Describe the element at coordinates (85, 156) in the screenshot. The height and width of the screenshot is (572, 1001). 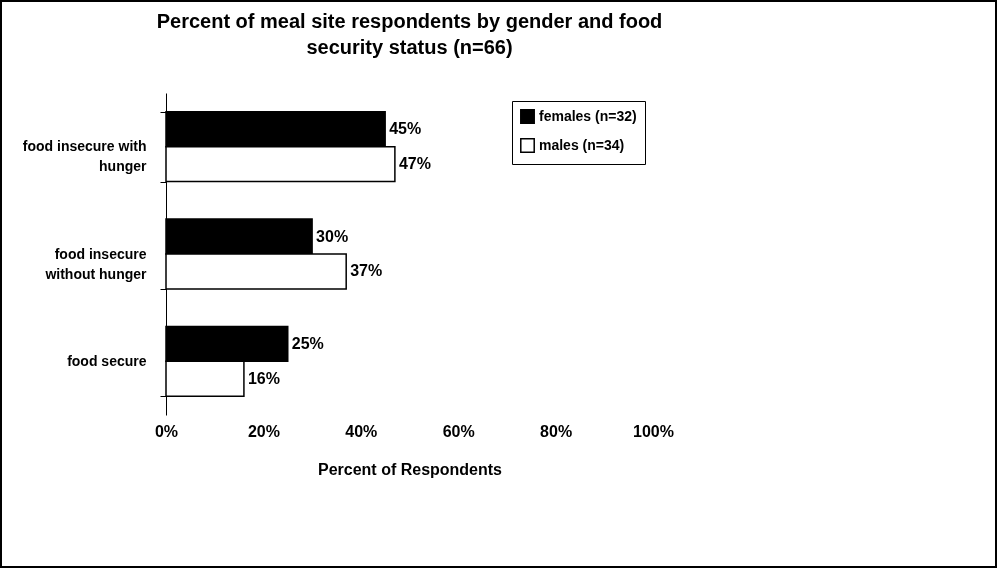
I see `y-tick-label: food insecure with hunger` at that location.